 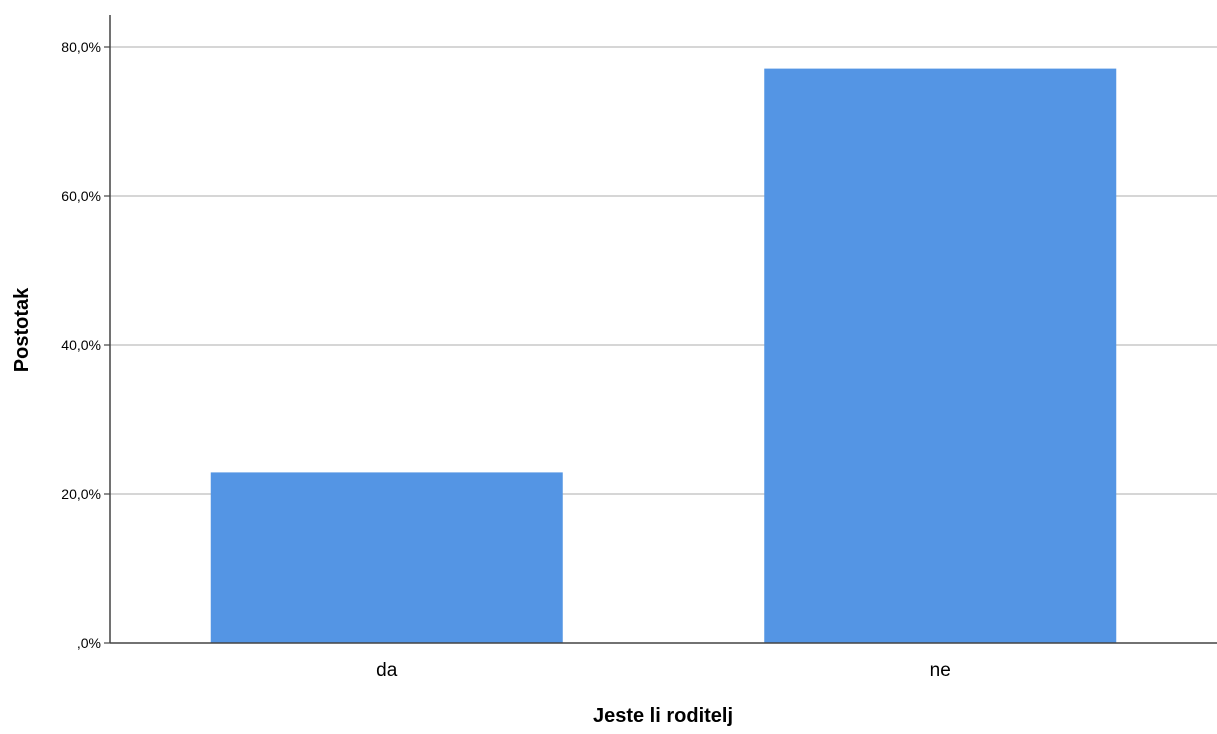 I want to click on x-axis-title: Jeste li roditelj, so click(x=663, y=716).